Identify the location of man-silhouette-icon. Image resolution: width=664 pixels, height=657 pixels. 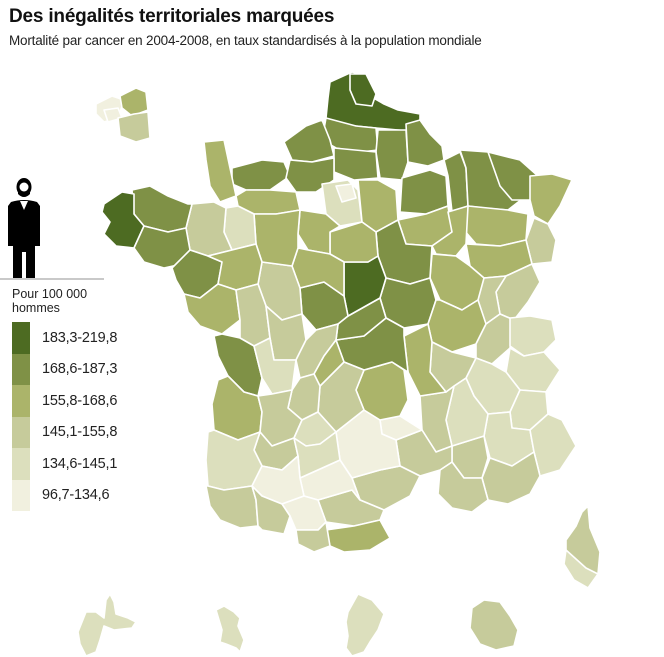
(24, 229).